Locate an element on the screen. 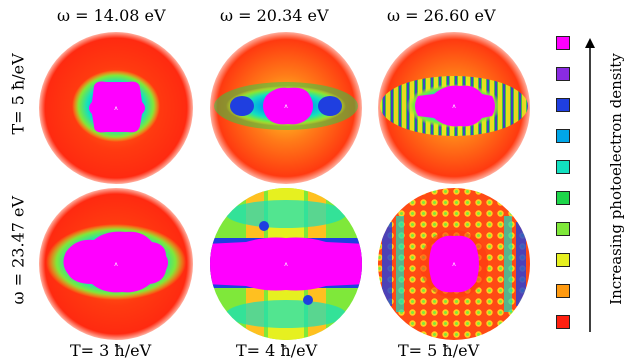 This screenshot has width=631, height=363. panel-top-right: ʌ is located at coordinates (454, 108).